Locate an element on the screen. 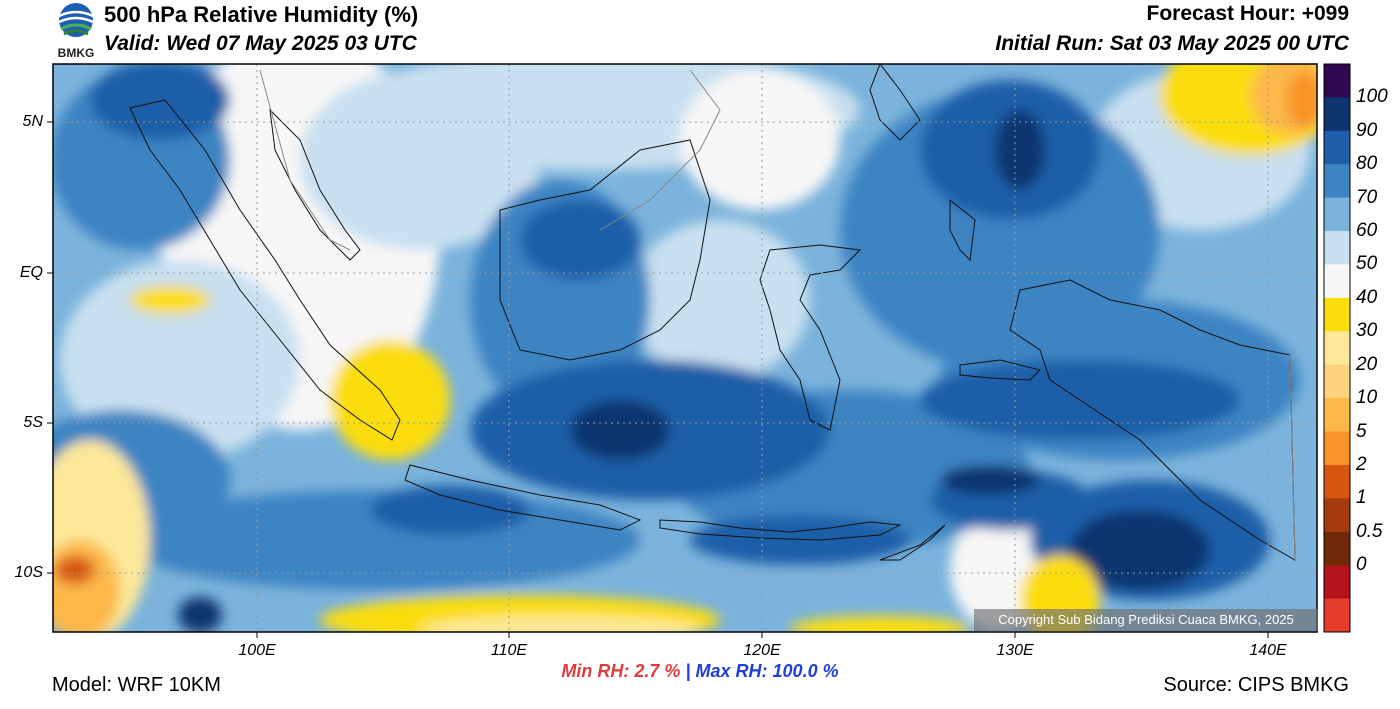 This screenshot has height=709, width=1400. colorbar-label: 0 is located at coordinates (1361, 565).